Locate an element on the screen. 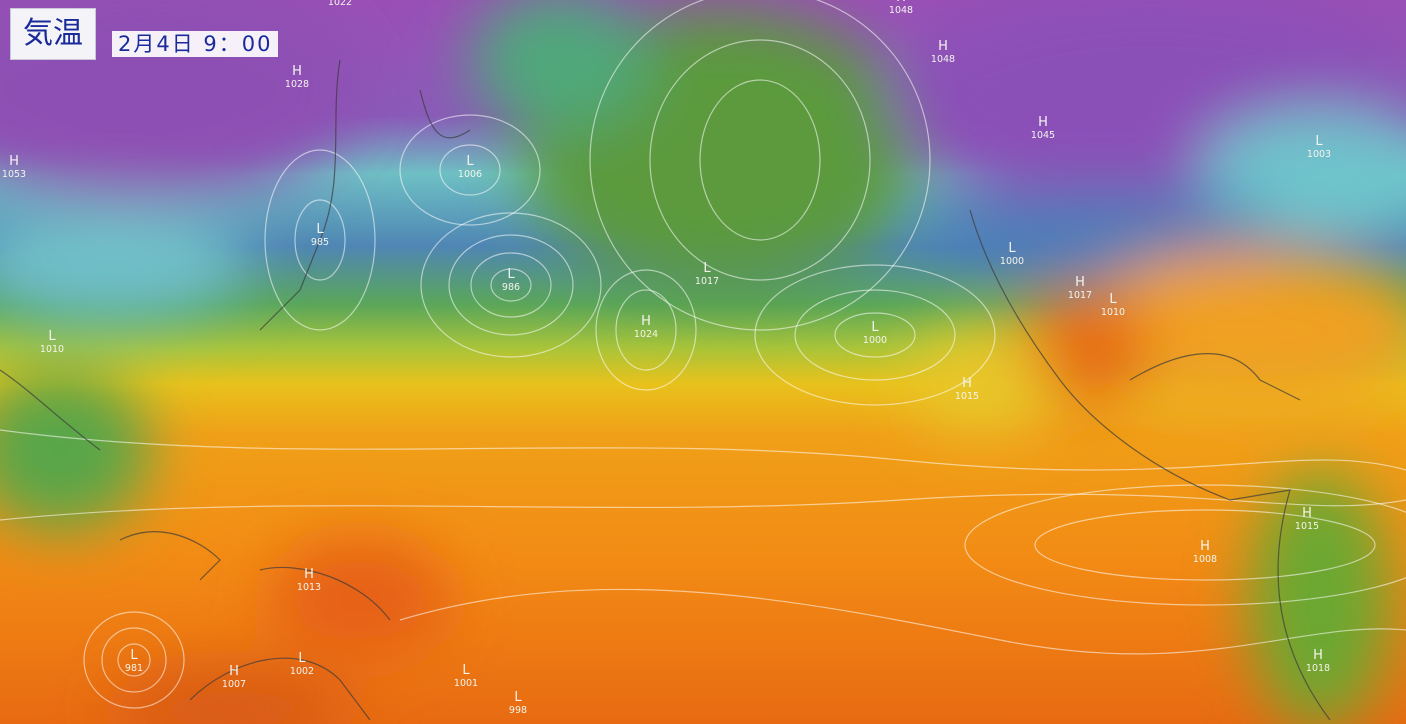 This screenshot has height=724, width=1406. system-pressure: 1018 is located at coordinates (1318, 668).